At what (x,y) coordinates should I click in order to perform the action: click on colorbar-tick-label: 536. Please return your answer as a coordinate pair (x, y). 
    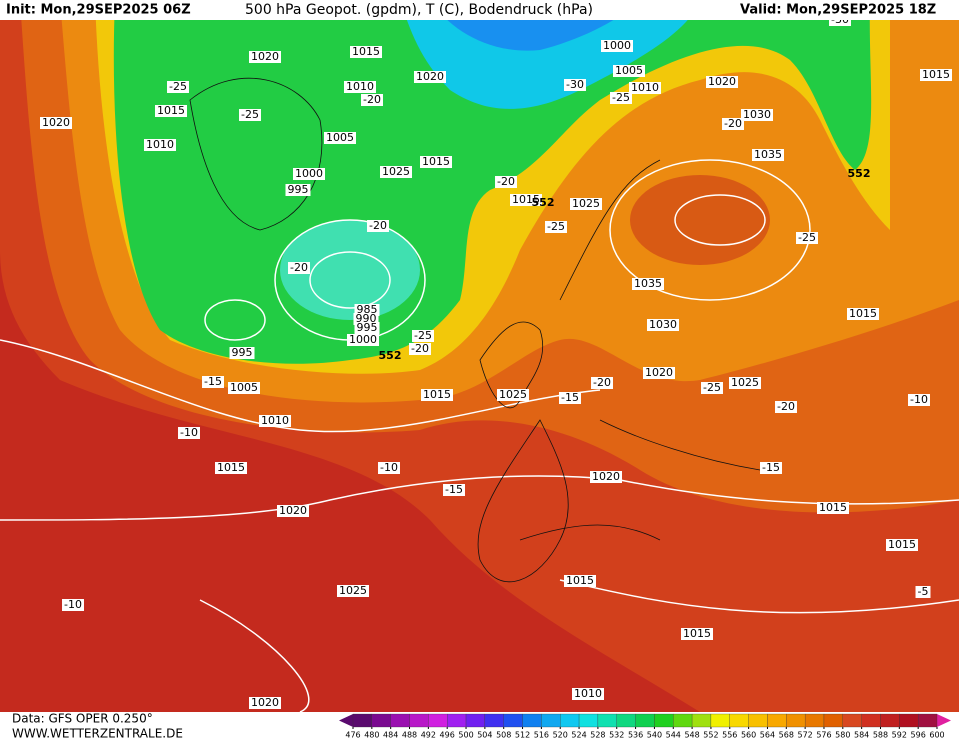
    Looking at the image, I should click on (635, 735).